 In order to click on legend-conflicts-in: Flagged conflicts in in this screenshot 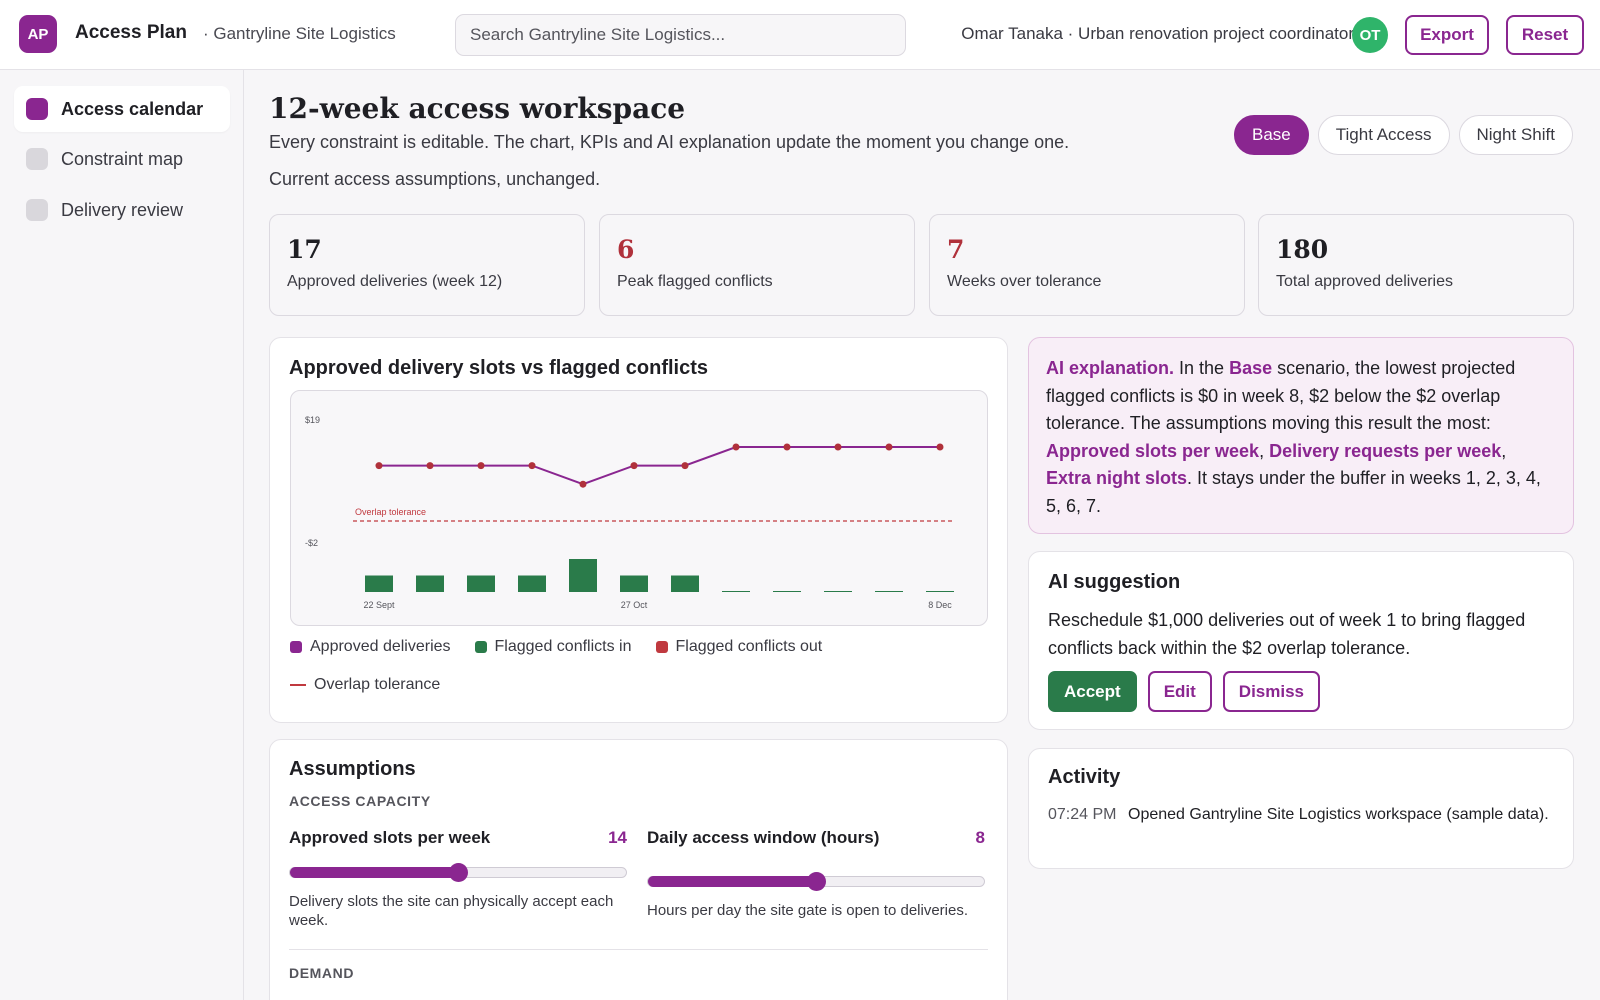, I will do `click(553, 647)`.